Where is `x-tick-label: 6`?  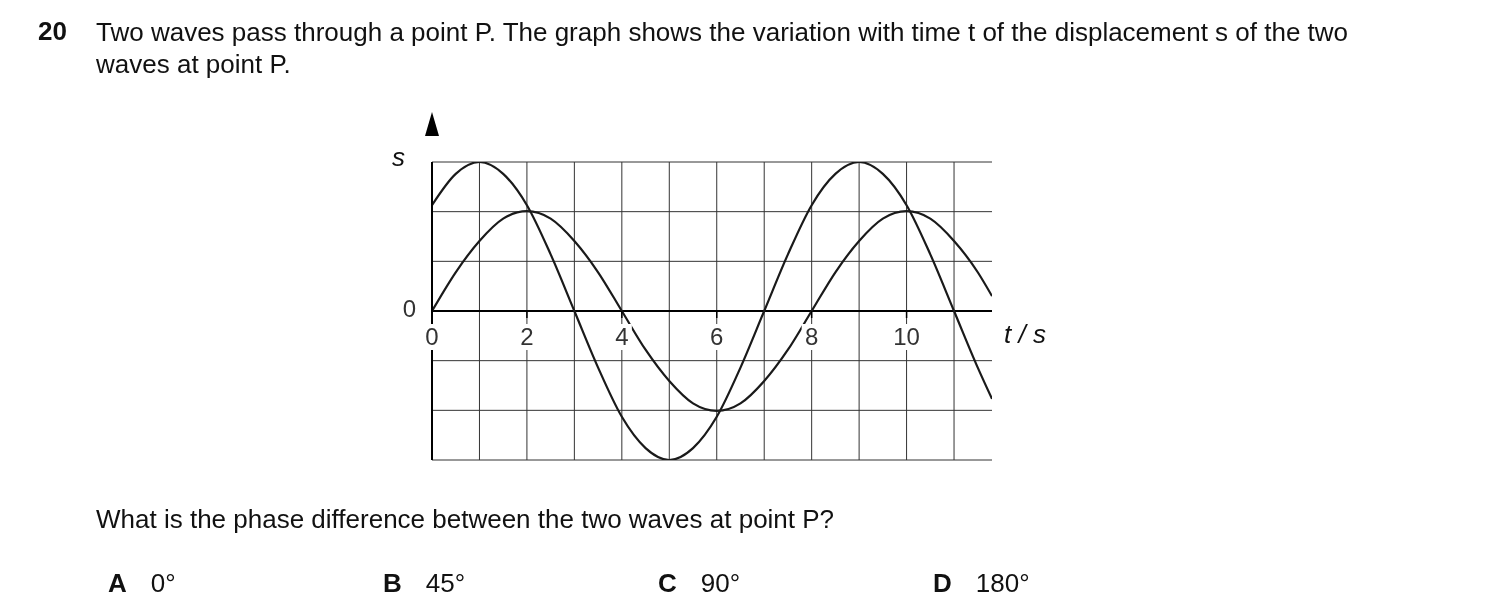 x-tick-label: 6 is located at coordinates (717, 336).